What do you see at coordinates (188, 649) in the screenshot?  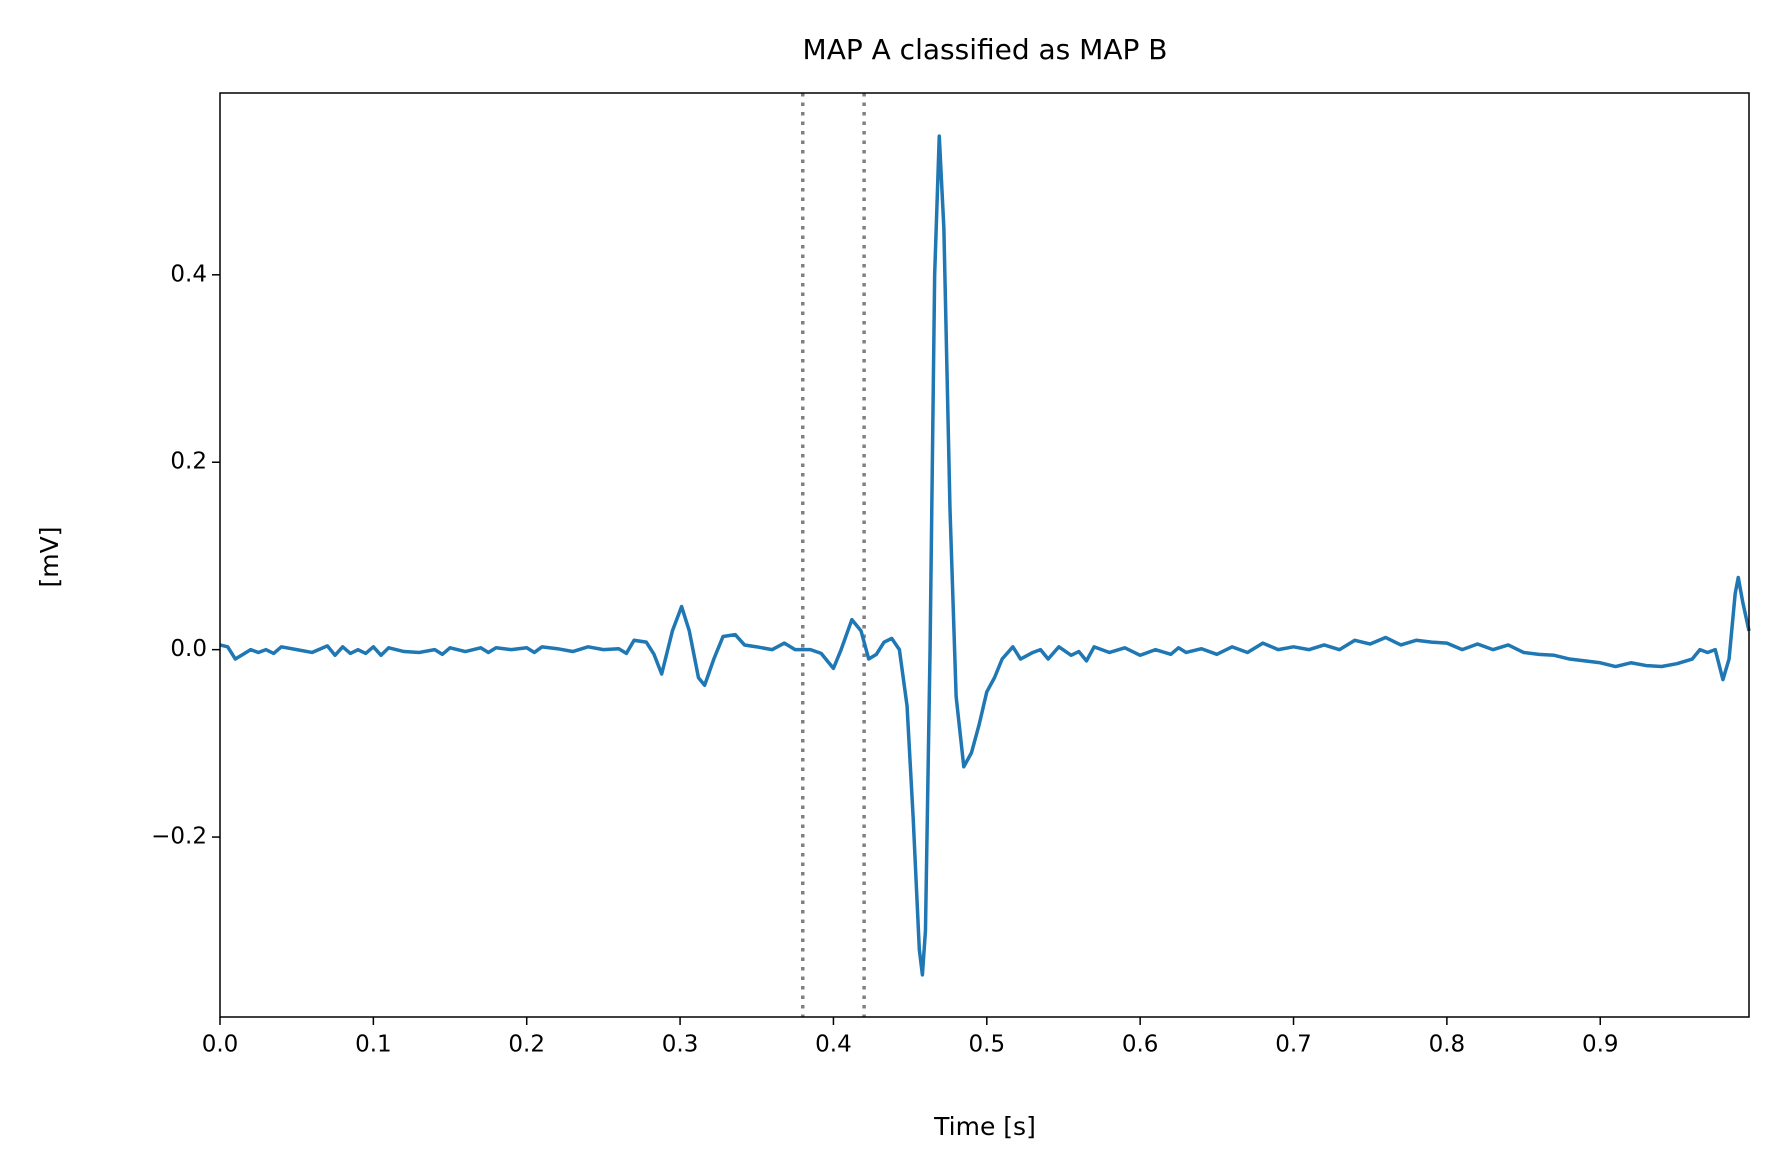 I see `y-tick-label: 0.0` at bounding box center [188, 649].